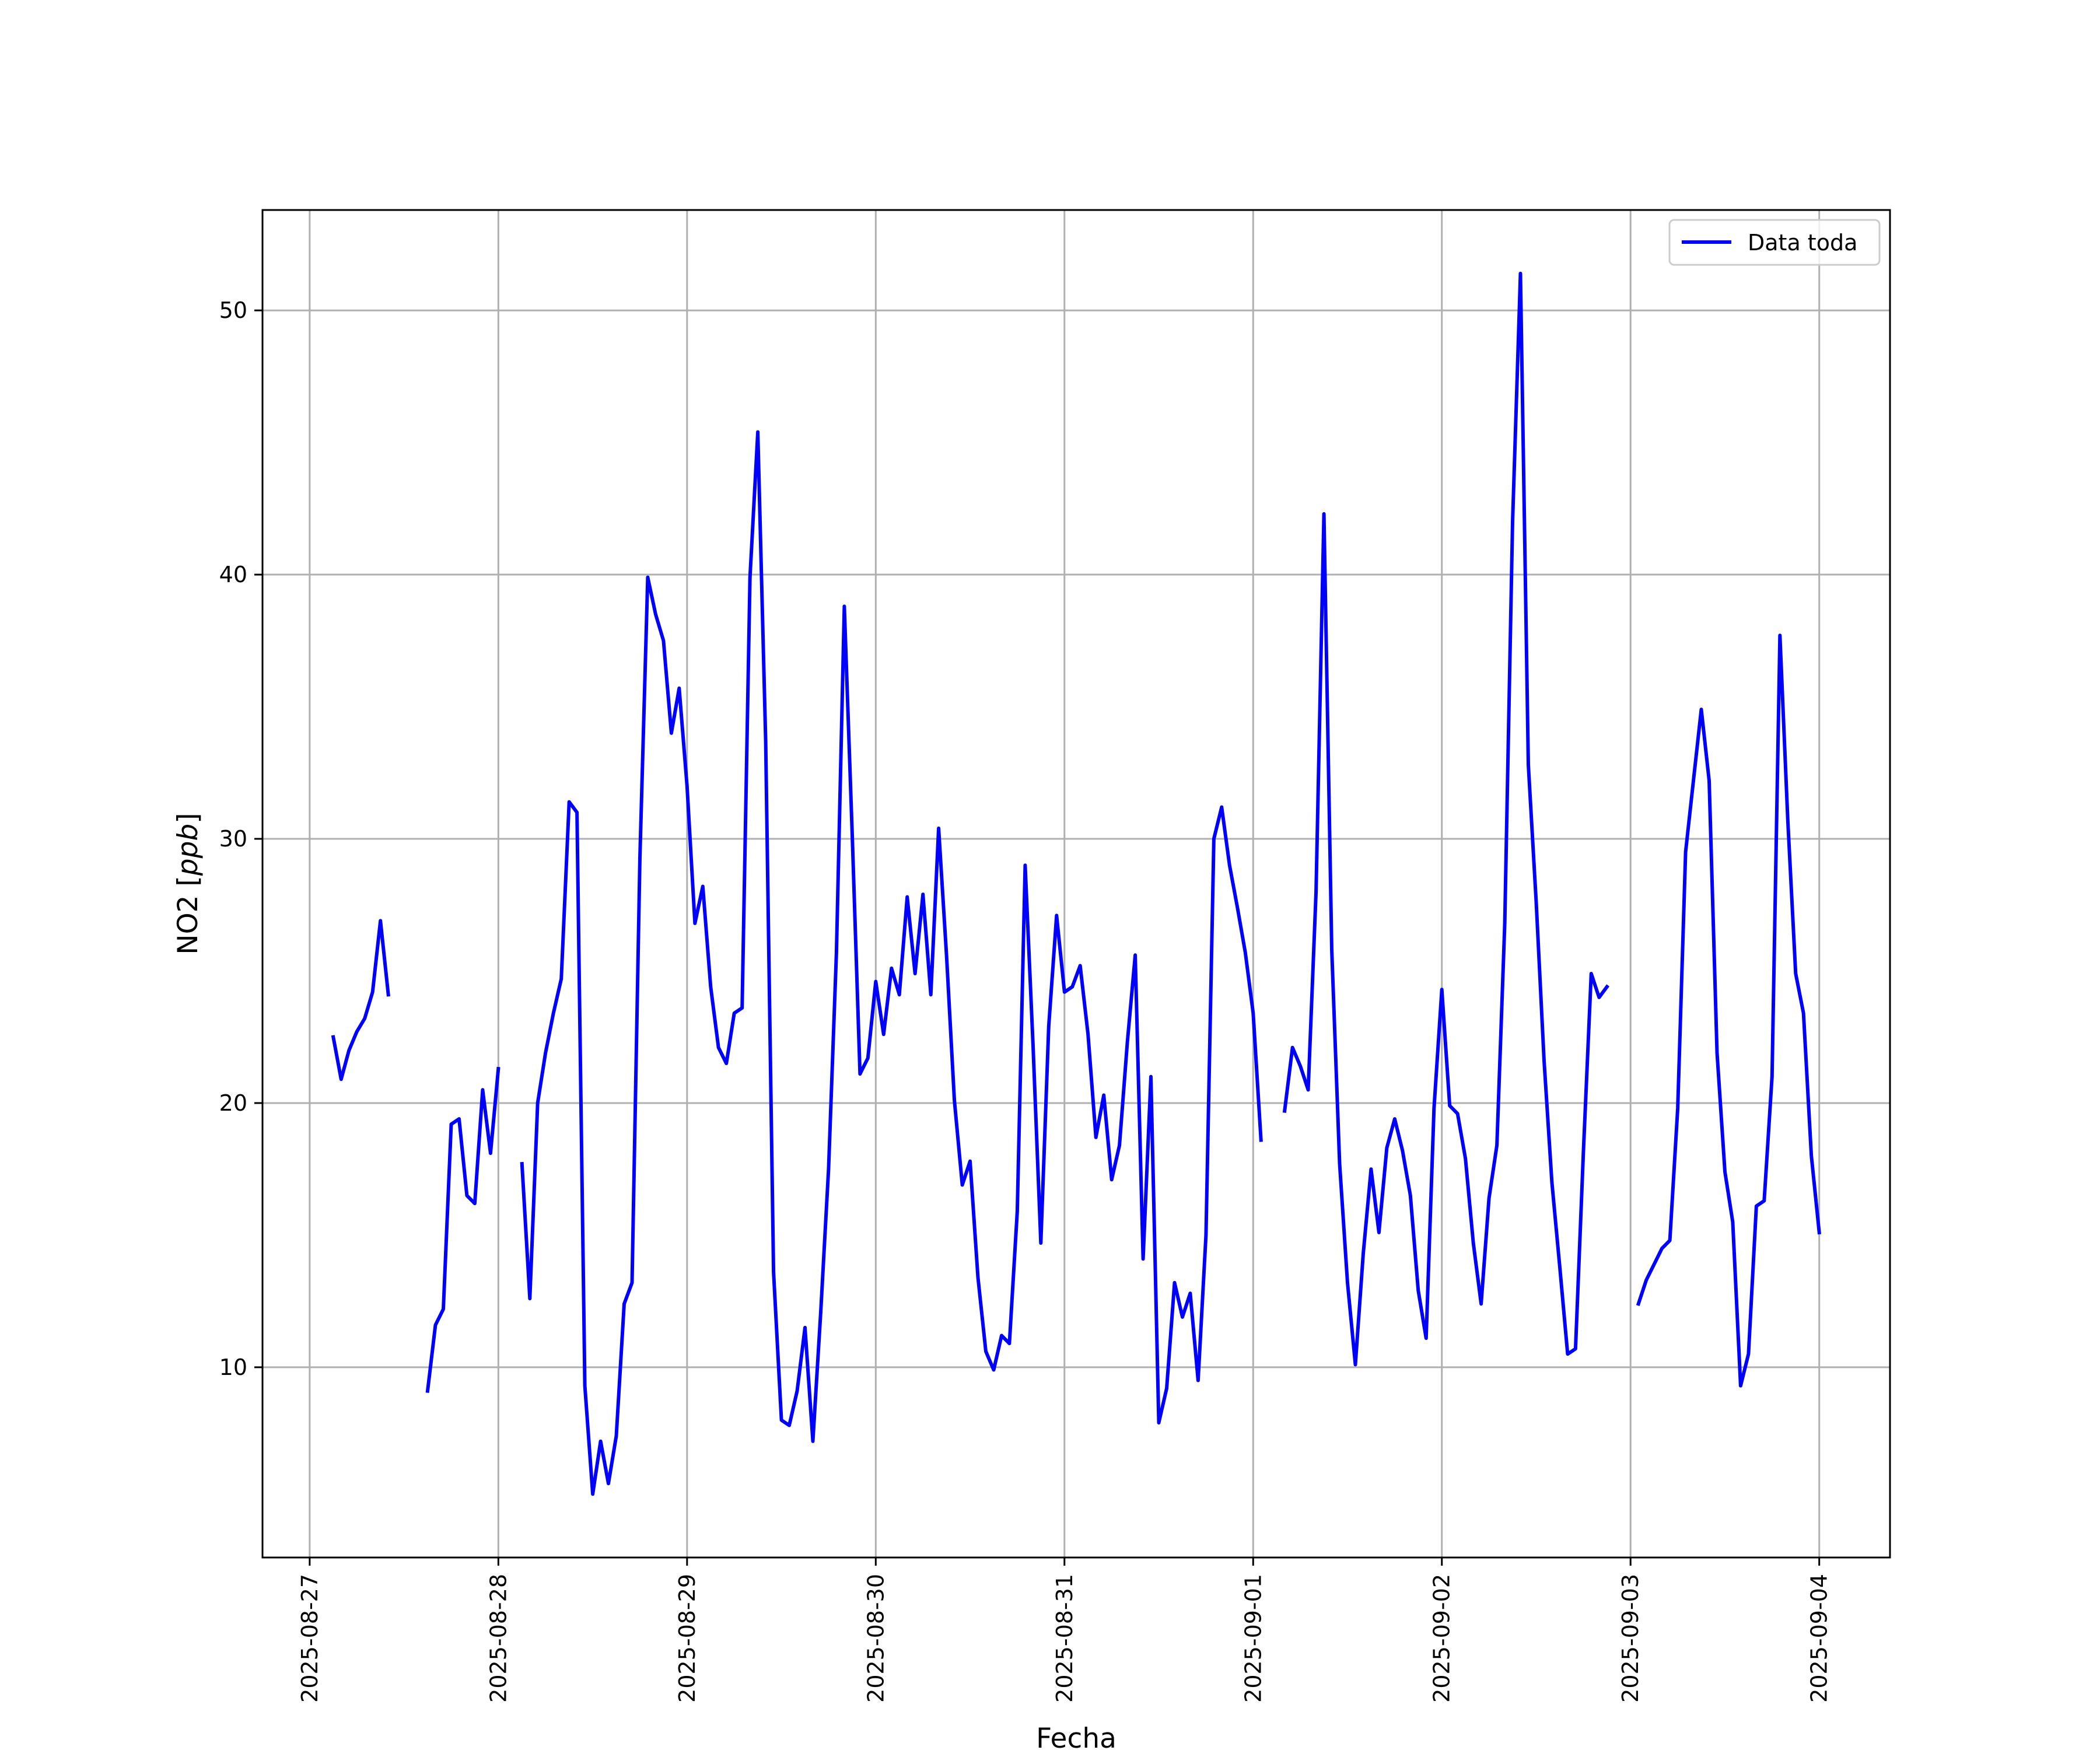  Describe the element at coordinates (188, 915) in the screenshot. I see `y-axis-title-text: NO2 [` at that location.